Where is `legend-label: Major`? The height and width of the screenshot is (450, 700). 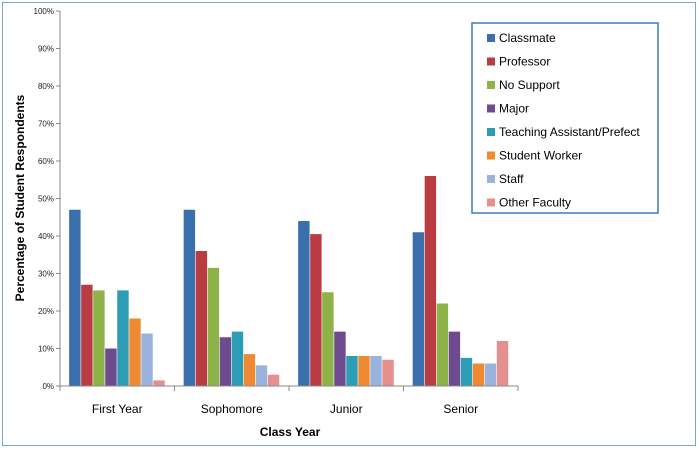
legend-label: Major is located at coordinates (514, 109).